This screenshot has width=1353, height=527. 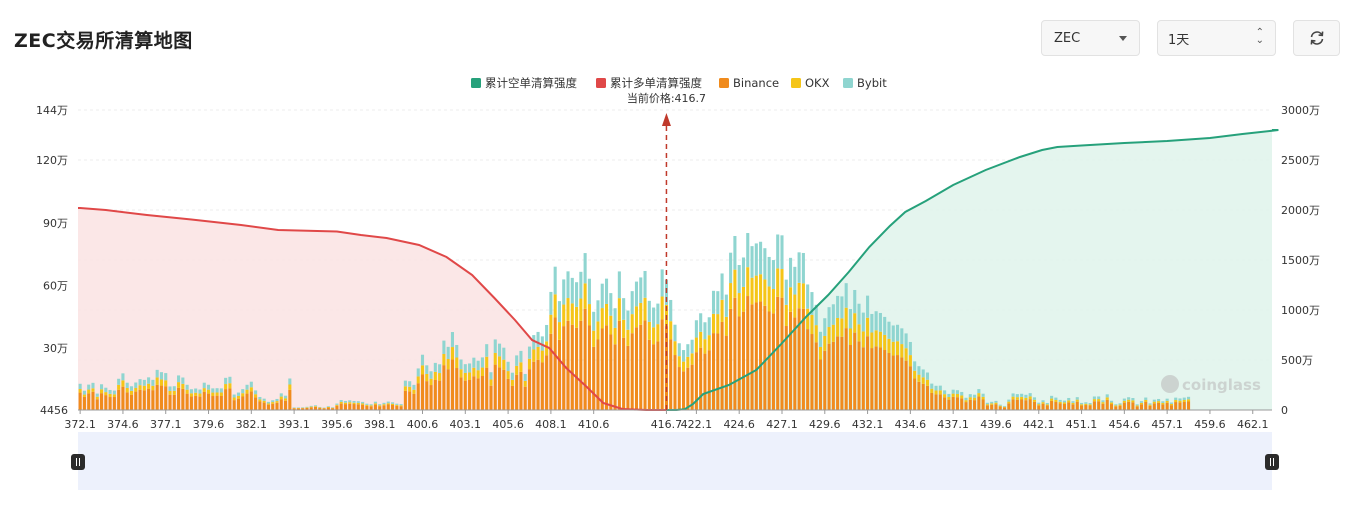 What do you see at coordinates (1316, 38) in the screenshot?
I see `refresh-button` at bounding box center [1316, 38].